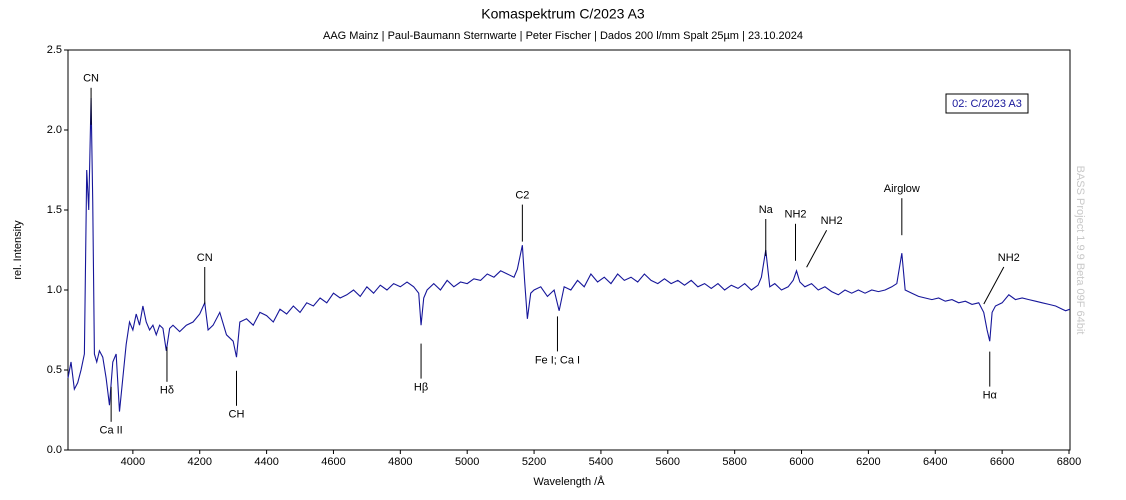 The width and height of the screenshot is (1126, 500). I want to click on annotation-label: Hδ, so click(167, 391).